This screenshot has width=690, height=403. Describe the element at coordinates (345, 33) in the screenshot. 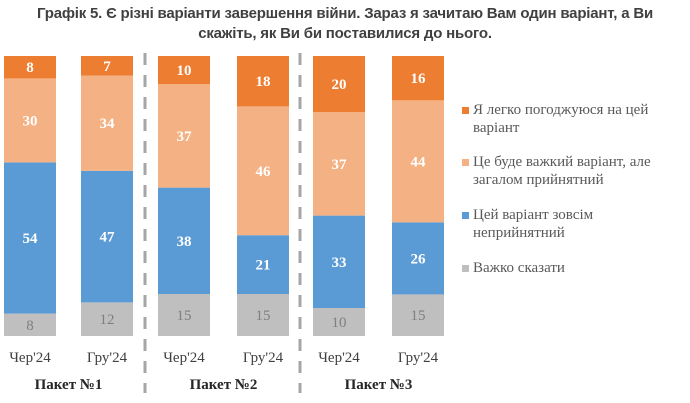

I see `chart-title-line-2: скажіть, як Ви би поставилися до нього.` at that location.